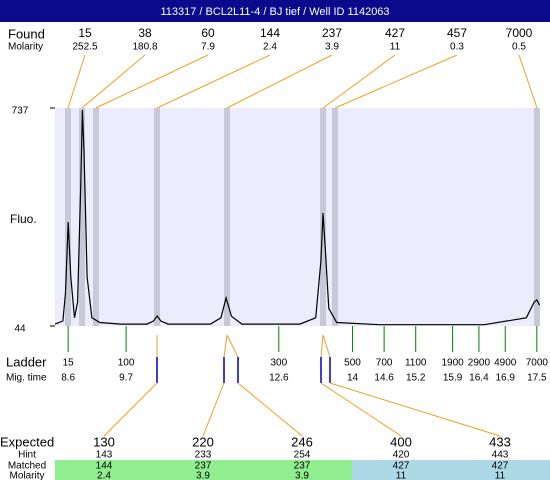 The height and width of the screenshot is (480, 550). Describe the element at coordinates (452, 363) in the screenshot. I see `ladder-size: 1900` at that location.